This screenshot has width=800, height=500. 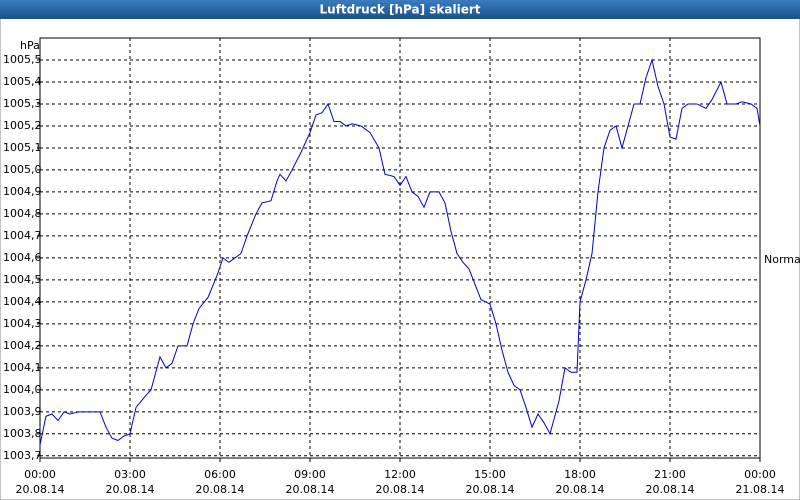 I want to click on y-tick-label: 1004,3, so click(x=22, y=323).